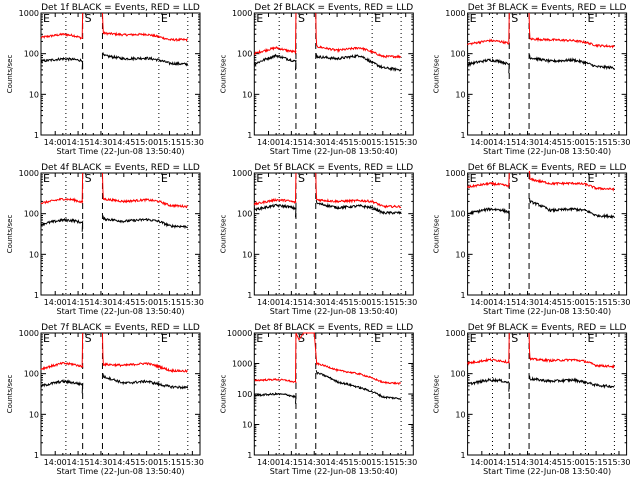 The image size is (640, 480). I want to click on subplot-title: Det 9f BLACK = Events, RED = LLD, so click(547, 328).